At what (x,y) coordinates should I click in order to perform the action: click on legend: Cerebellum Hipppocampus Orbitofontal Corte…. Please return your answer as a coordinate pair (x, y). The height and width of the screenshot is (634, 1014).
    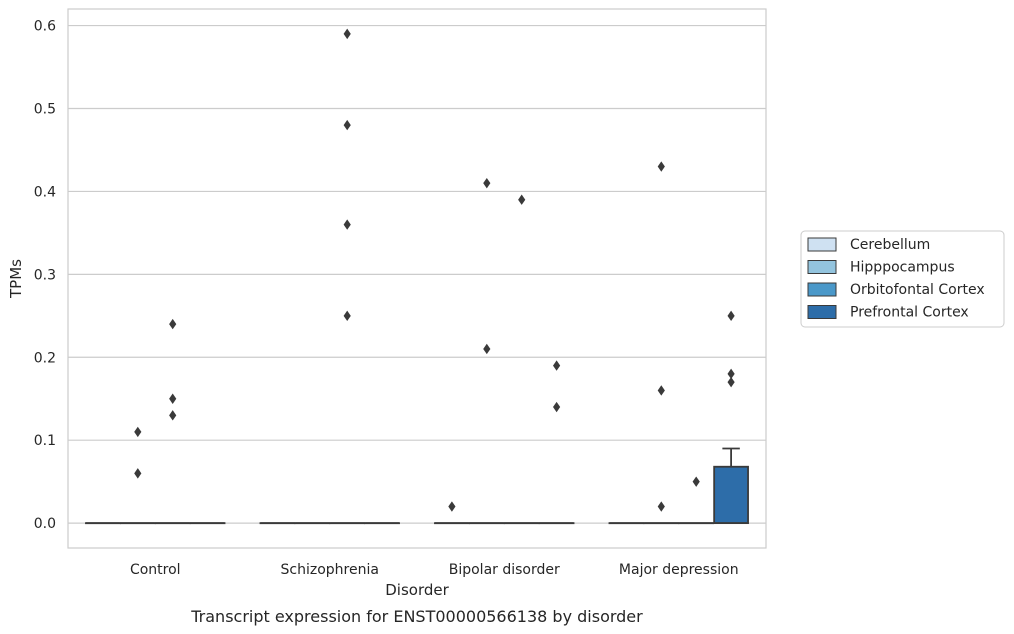
    Looking at the image, I should click on (902, 279).